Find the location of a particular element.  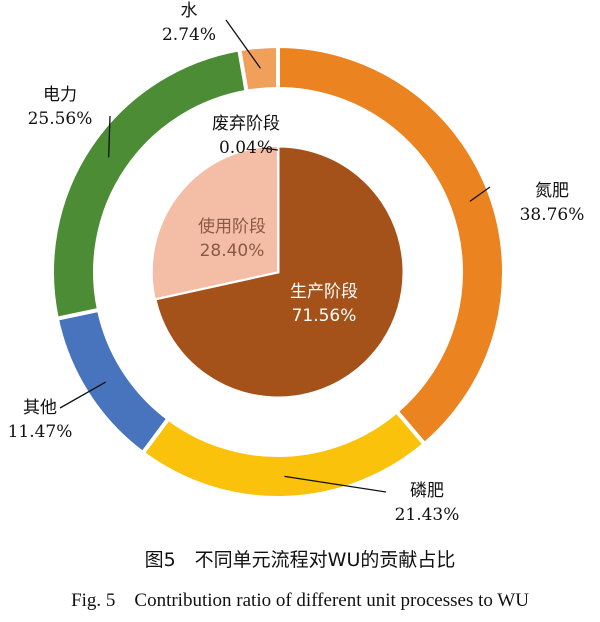

outer-value-0: 38.76% is located at coordinates (552, 215).